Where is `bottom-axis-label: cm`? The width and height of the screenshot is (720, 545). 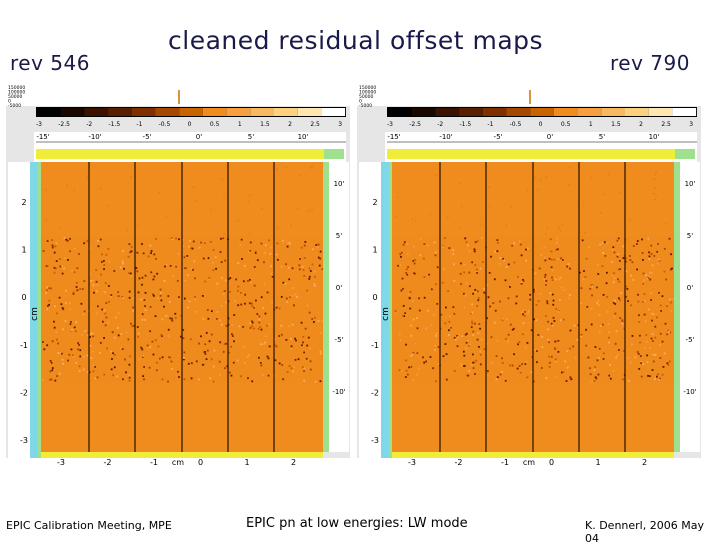 bottom-axis-label: cm is located at coordinates (529, 462).